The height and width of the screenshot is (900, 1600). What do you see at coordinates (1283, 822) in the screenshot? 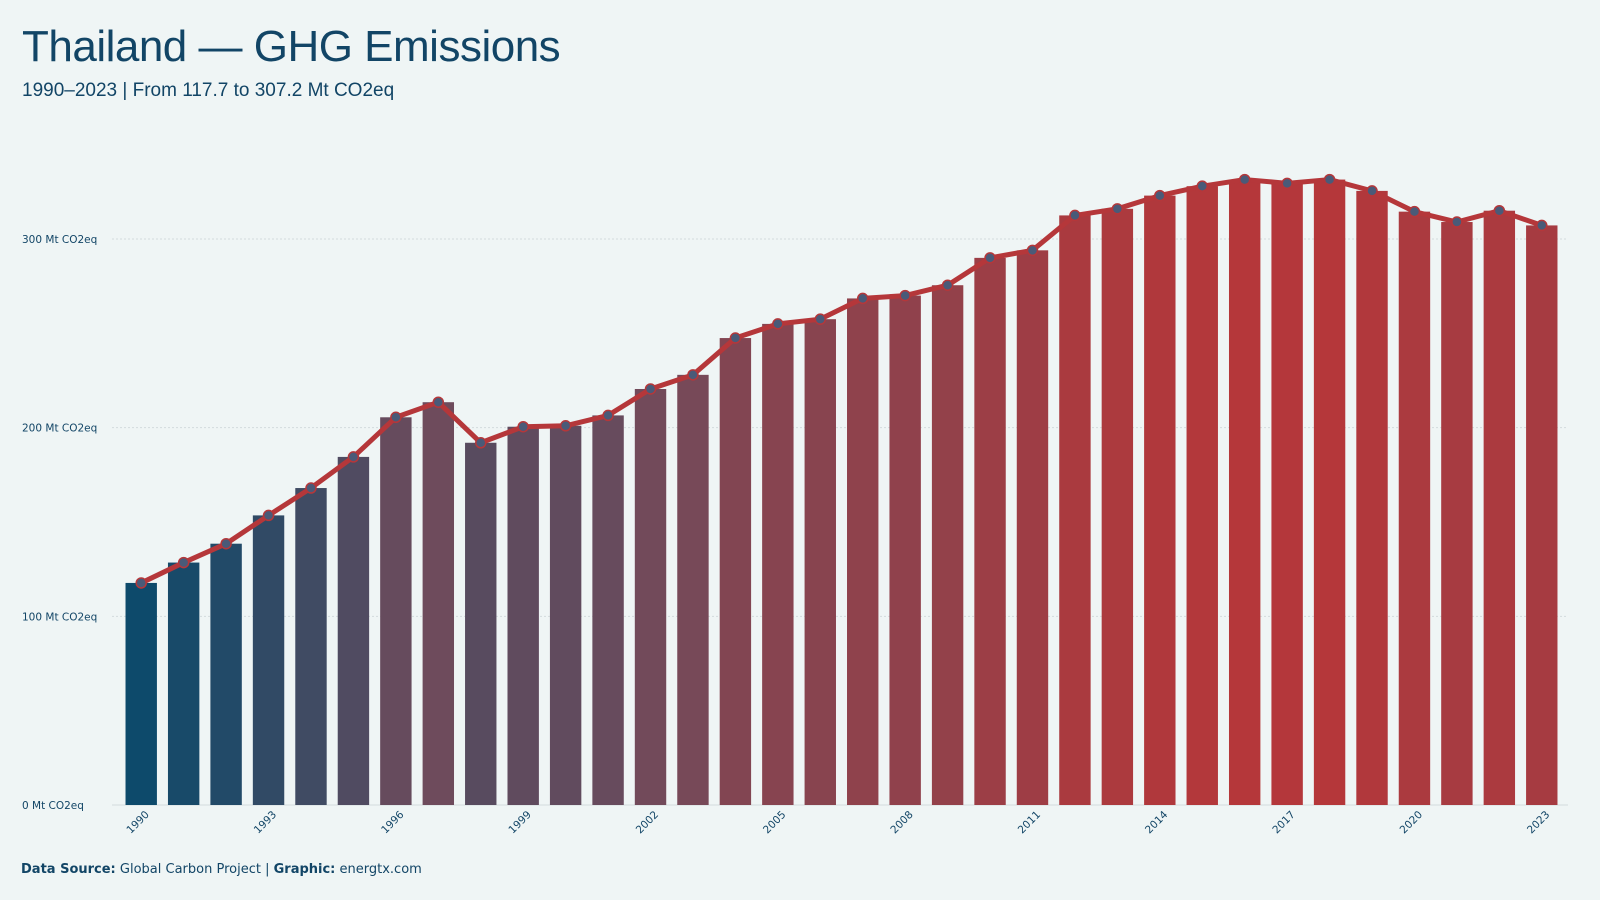
I see `x-tick-label: 2017` at bounding box center [1283, 822].